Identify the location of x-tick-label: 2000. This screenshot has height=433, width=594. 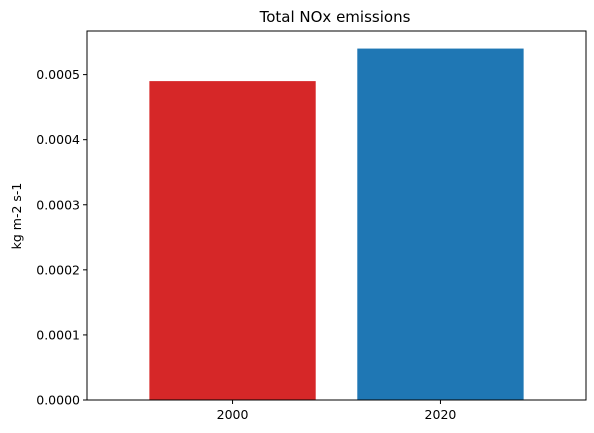
(233, 414).